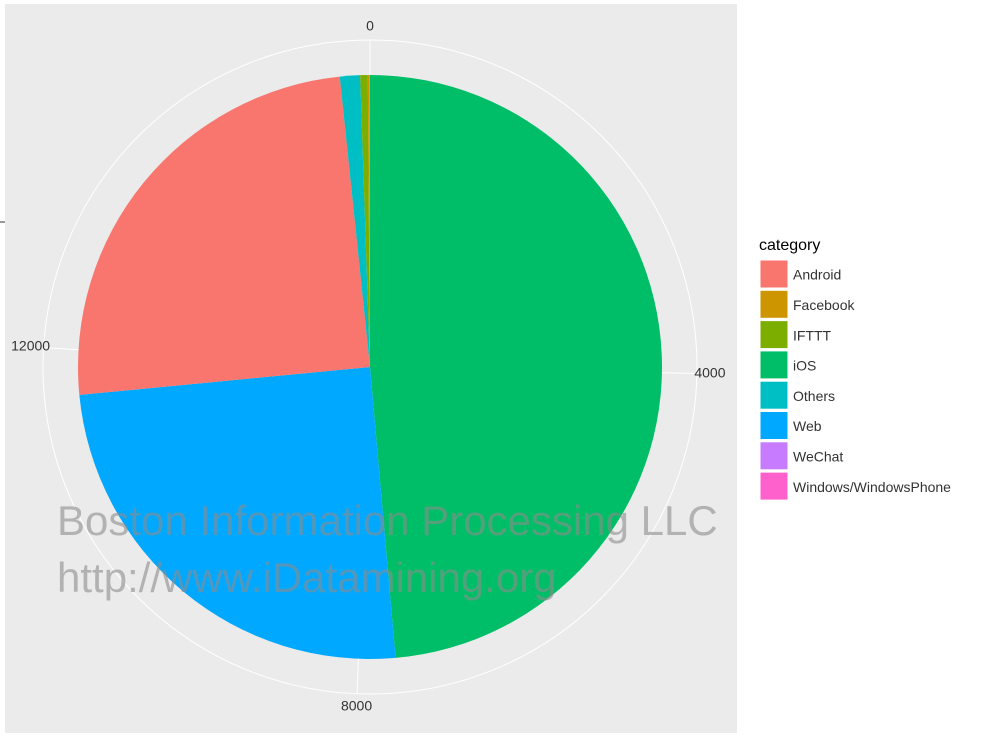  Describe the element at coordinates (356, 705) in the screenshot. I see `theta-tick-label: 8000` at that location.